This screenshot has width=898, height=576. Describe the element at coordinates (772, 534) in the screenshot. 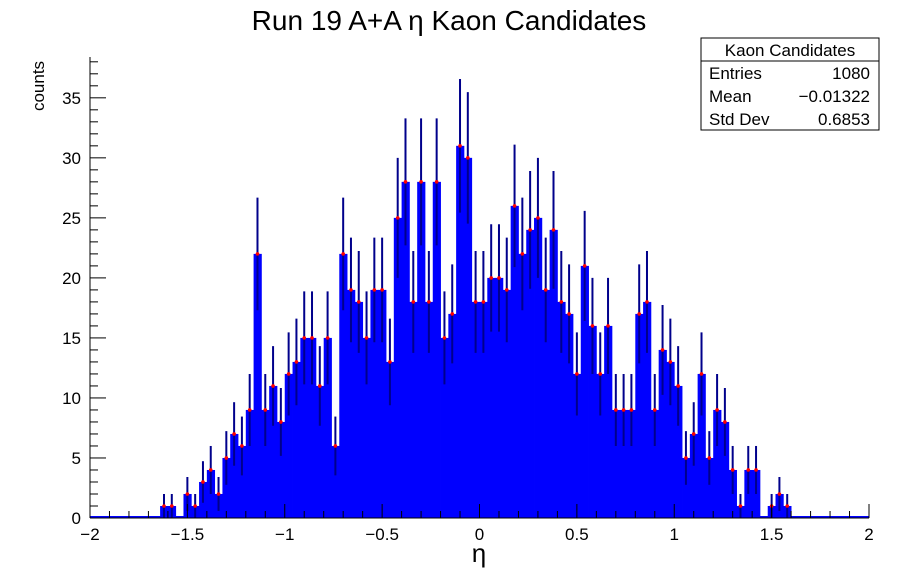

I see `x-tick-label: 1.5` at that location.